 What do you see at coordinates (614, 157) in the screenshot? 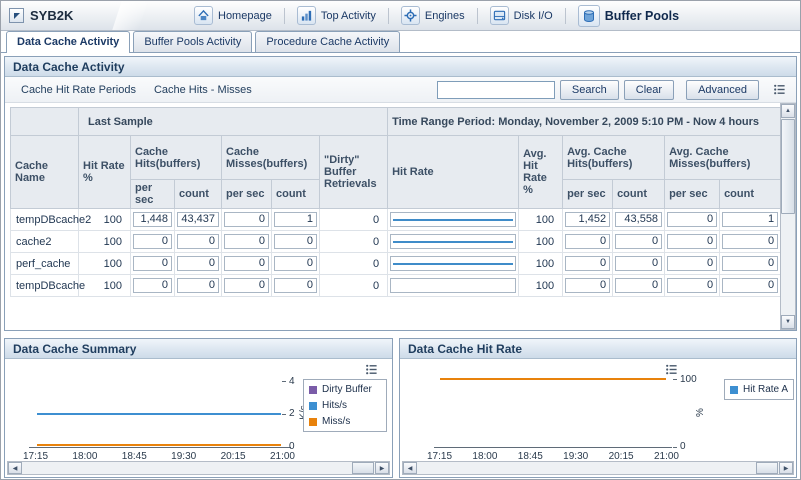
I see `col-group-avg-cache-hits: Avg. Cache Hits(buffers)` at bounding box center [614, 157].